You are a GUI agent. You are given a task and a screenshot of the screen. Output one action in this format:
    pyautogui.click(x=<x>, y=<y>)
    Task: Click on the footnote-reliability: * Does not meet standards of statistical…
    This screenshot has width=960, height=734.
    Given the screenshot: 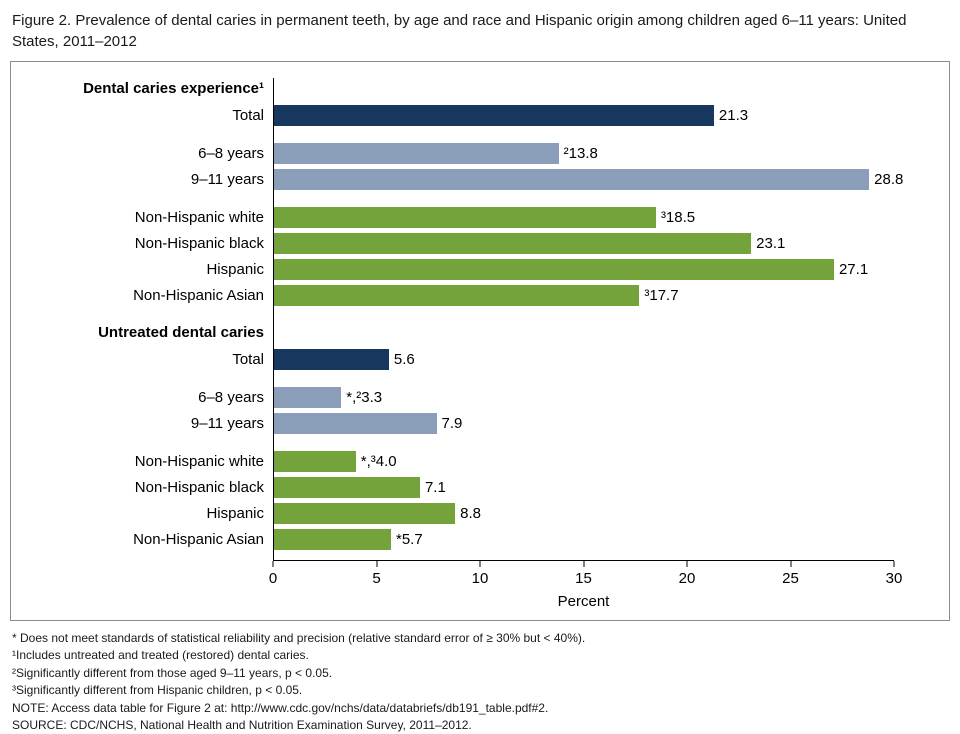 What is the action you would take?
    pyautogui.click(x=299, y=638)
    